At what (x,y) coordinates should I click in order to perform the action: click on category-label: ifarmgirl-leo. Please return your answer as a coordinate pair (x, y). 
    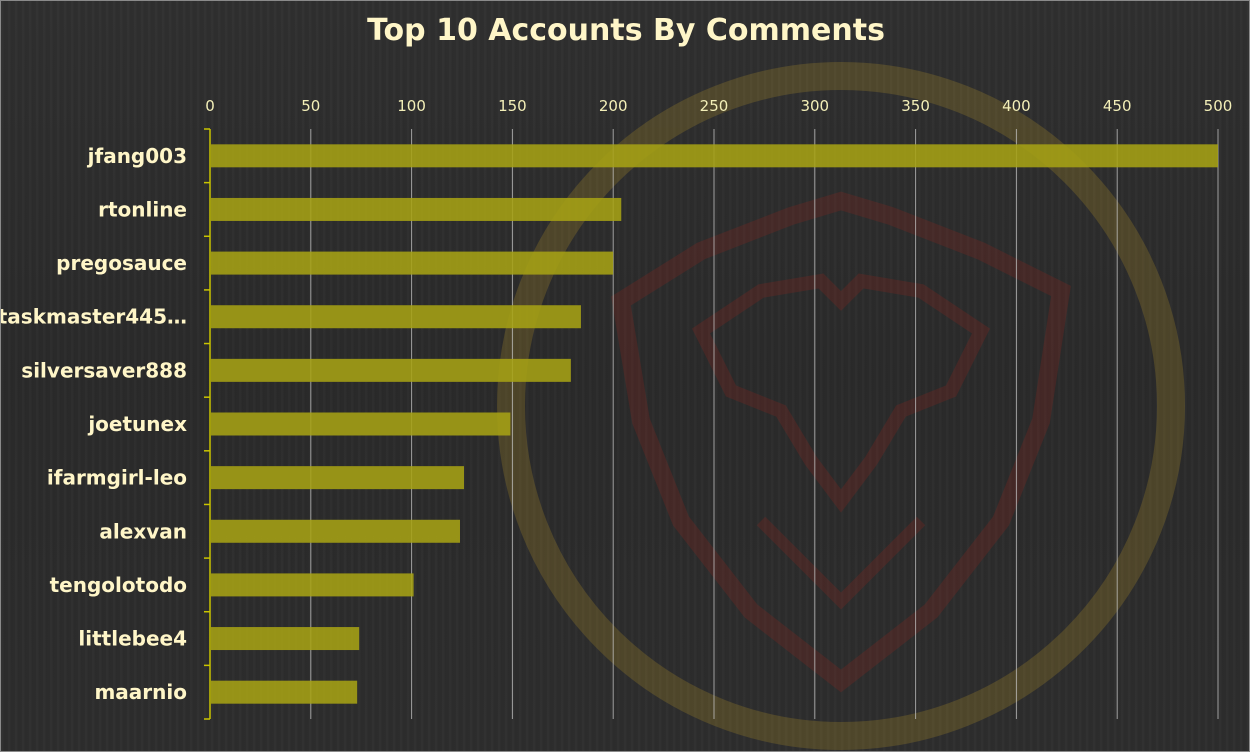
    Looking at the image, I should click on (117, 478).